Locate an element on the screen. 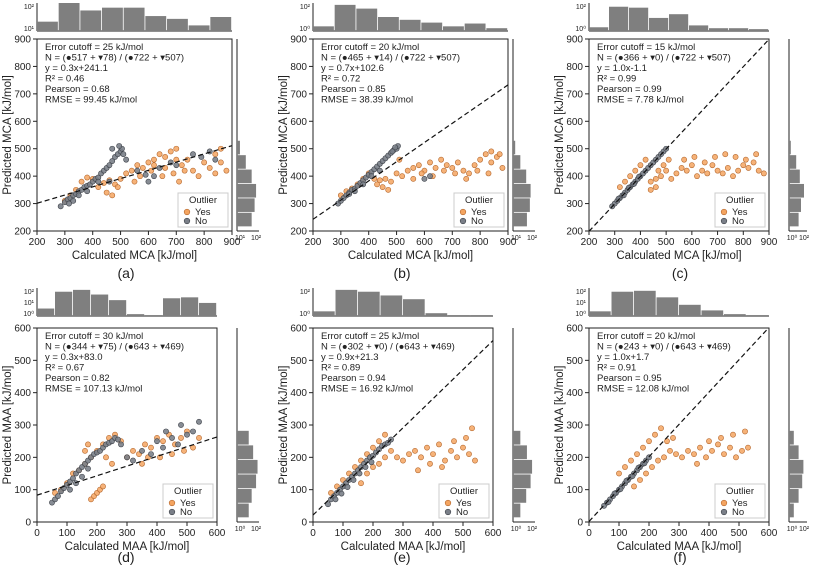  x-tick-label: 800 is located at coordinates (204, 242).